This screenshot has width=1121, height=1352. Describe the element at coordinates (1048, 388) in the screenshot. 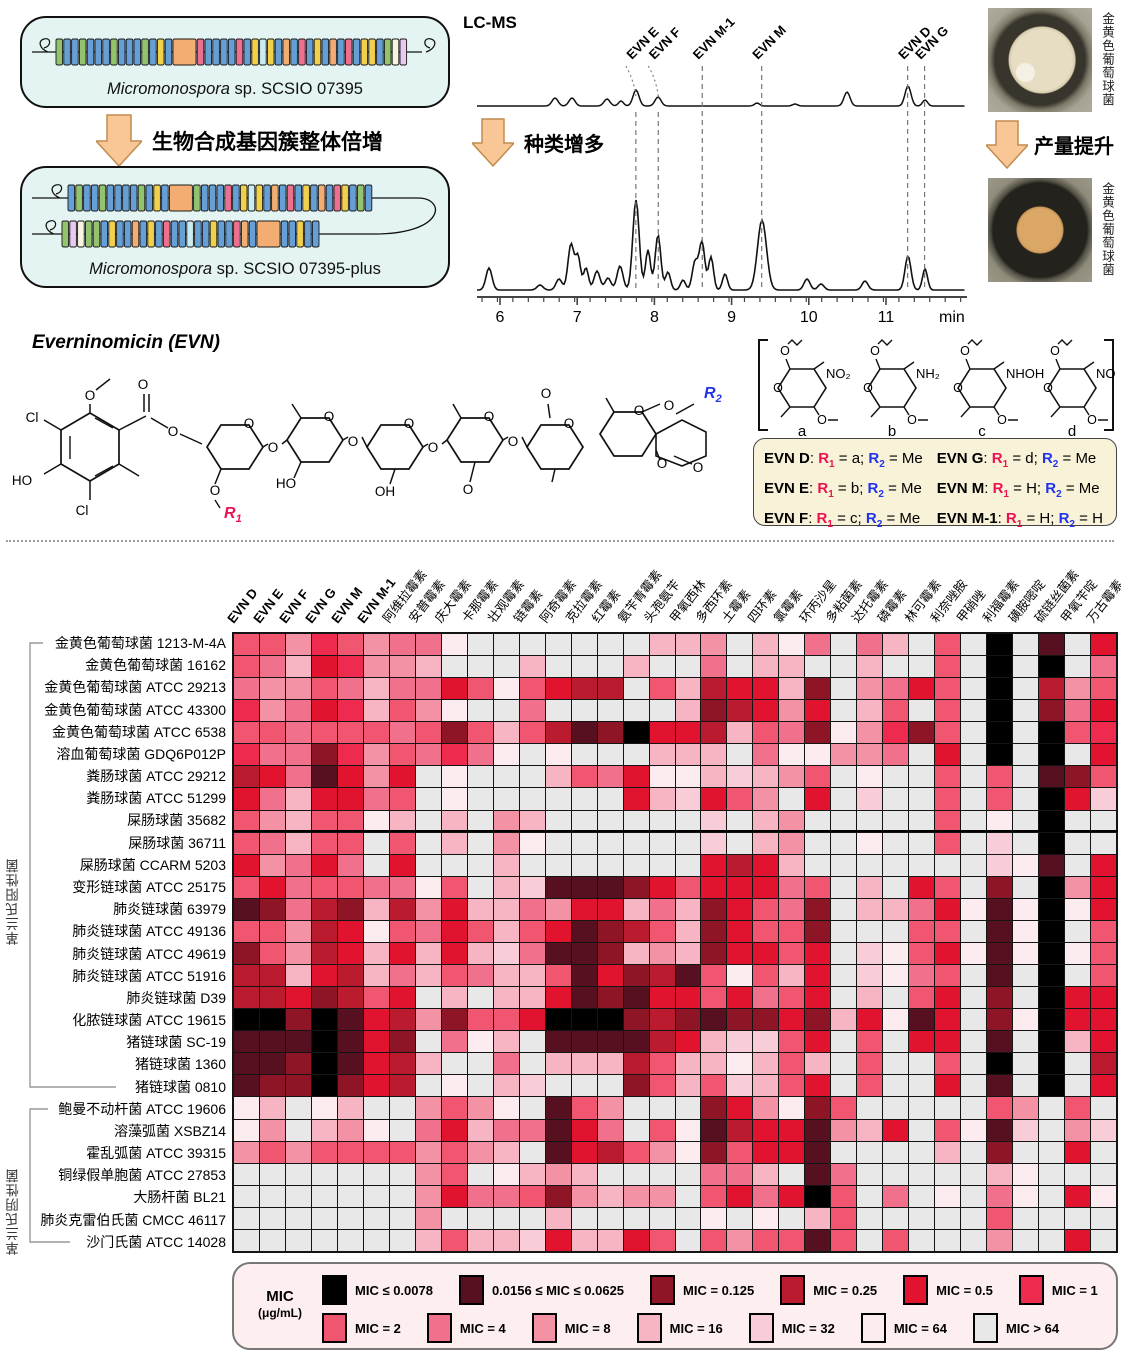

I see `svg-text: O` at that location.